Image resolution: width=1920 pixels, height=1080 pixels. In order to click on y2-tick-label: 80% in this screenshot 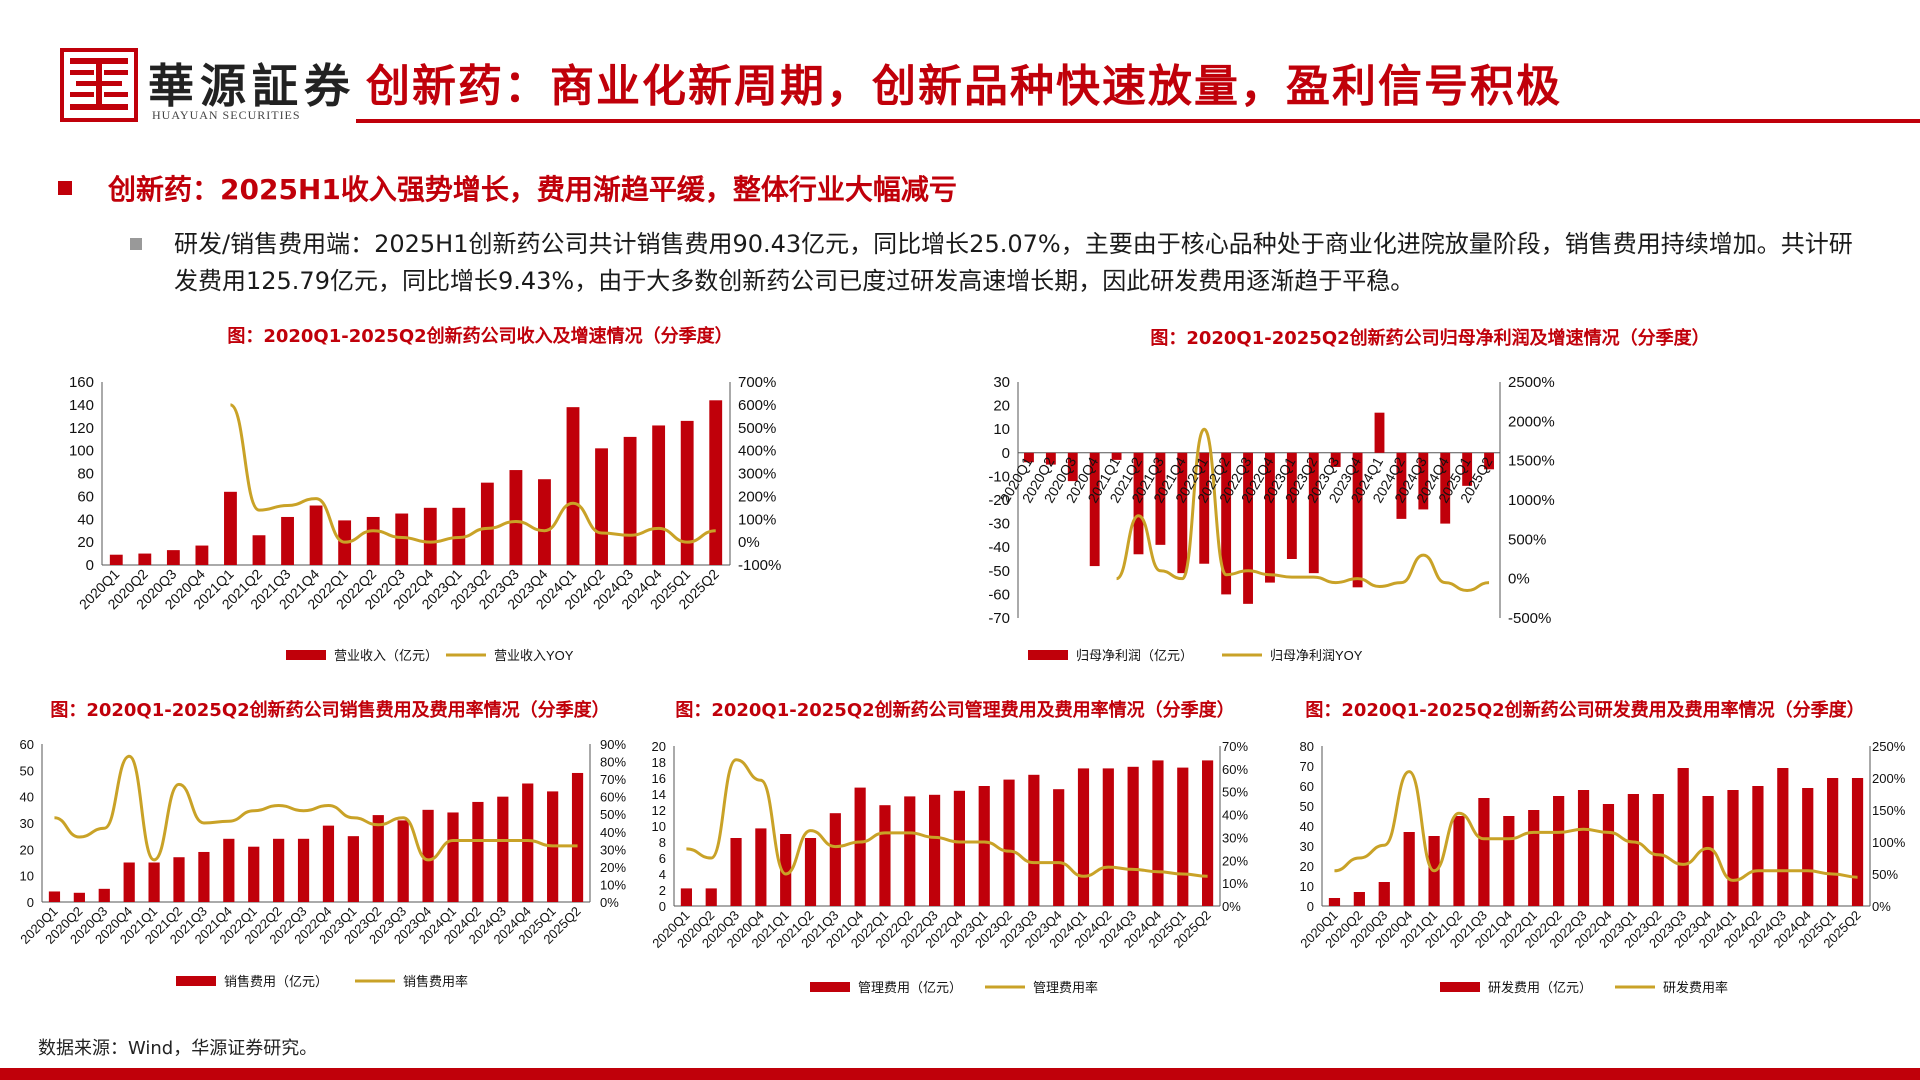, I will do `click(613, 762)`.